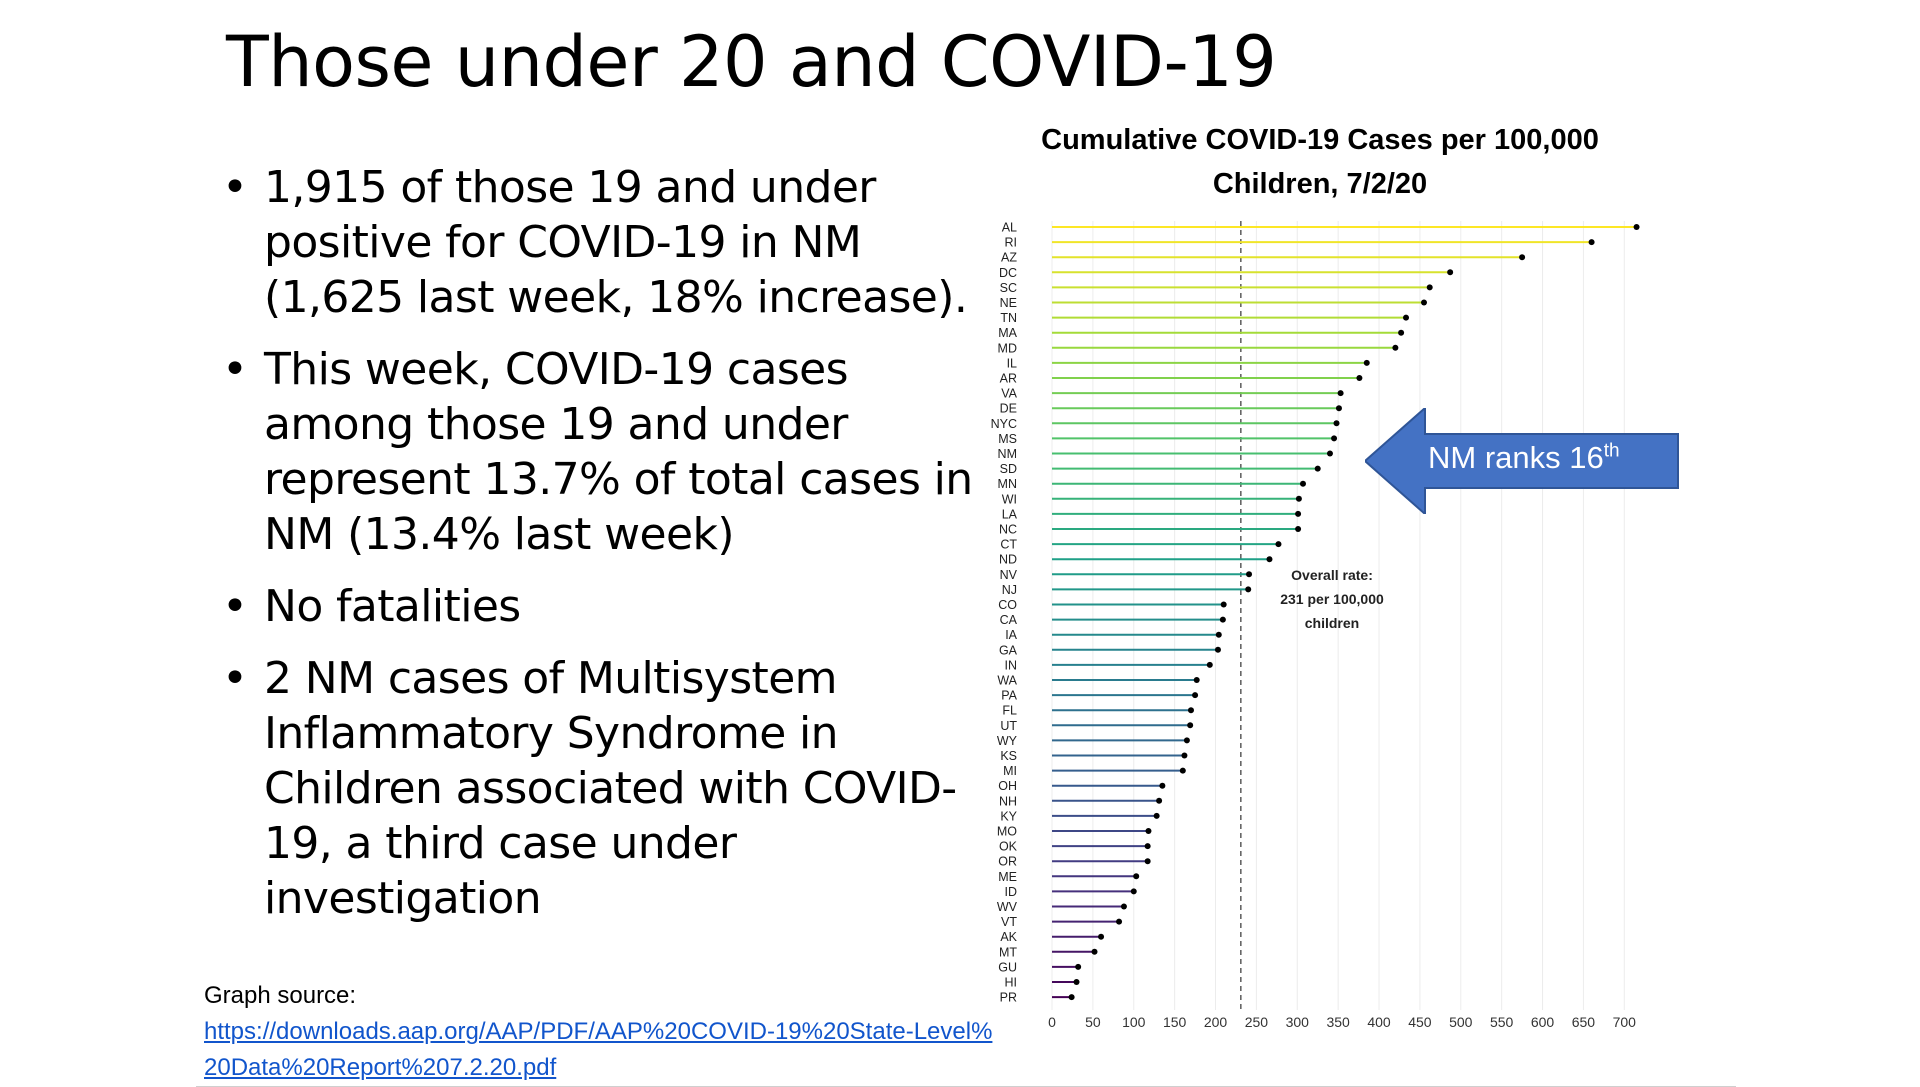 The width and height of the screenshot is (1920, 1087). What do you see at coordinates (1011, 243) in the screenshot?
I see `state-label: RI` at bounding box center [1011, 243].